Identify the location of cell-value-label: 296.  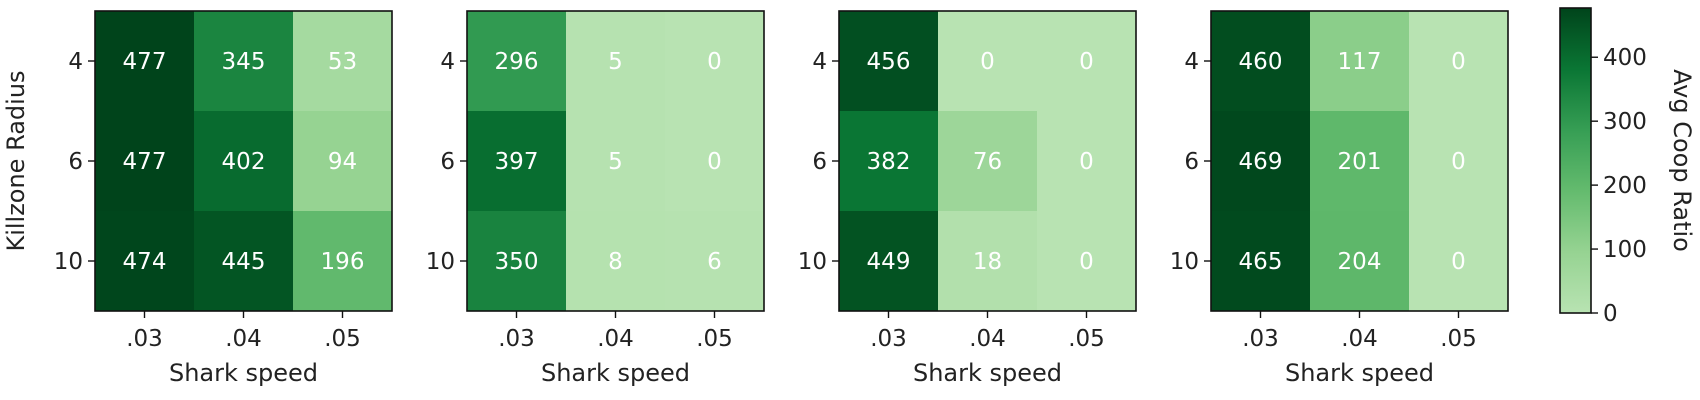
(517, 62).